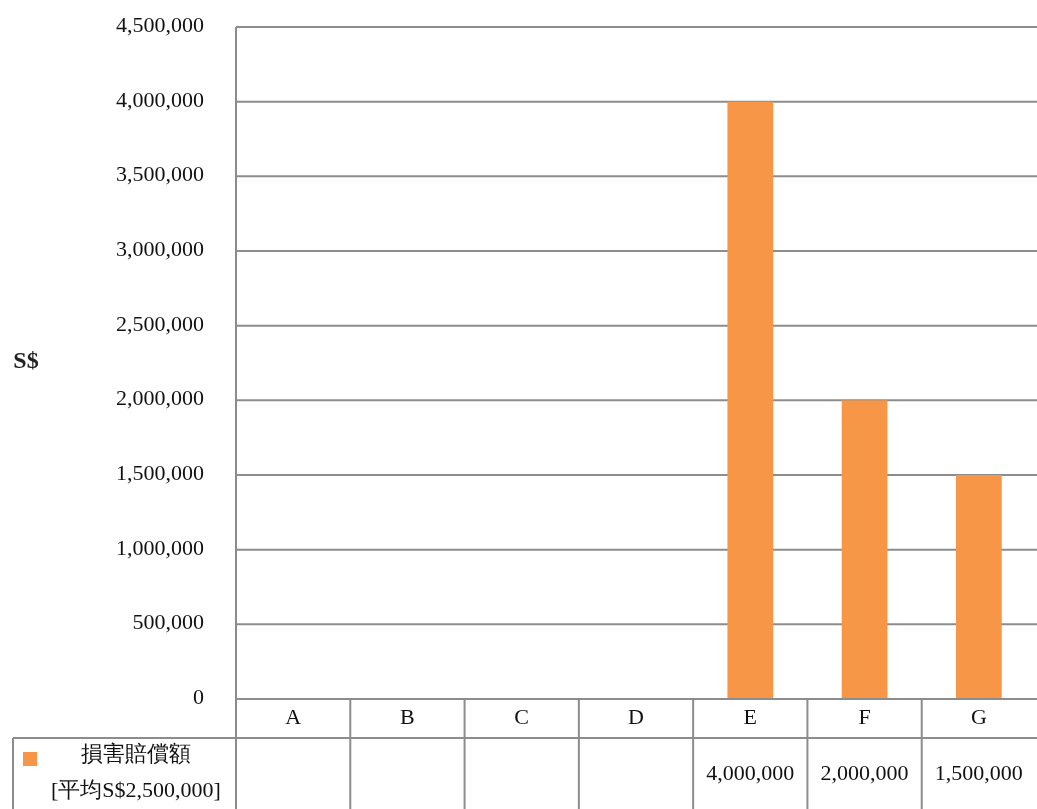  What do you see at coordinates (864, 773) in the screenshot?
I see `data-label: 2,000,000` at bounding box center [864, 773].